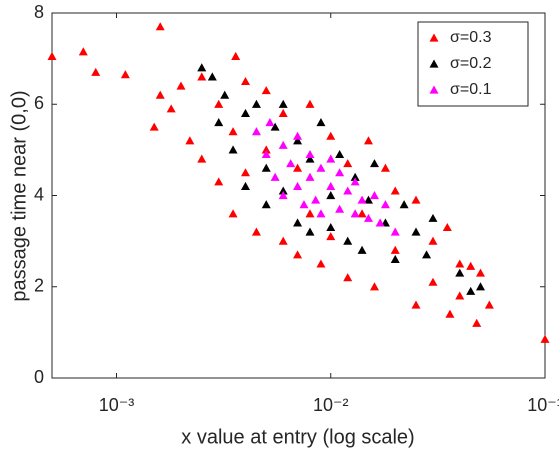 The image size is (559, 461). I want to click on x-tick-label: 10⁻³, so click(117, 405).